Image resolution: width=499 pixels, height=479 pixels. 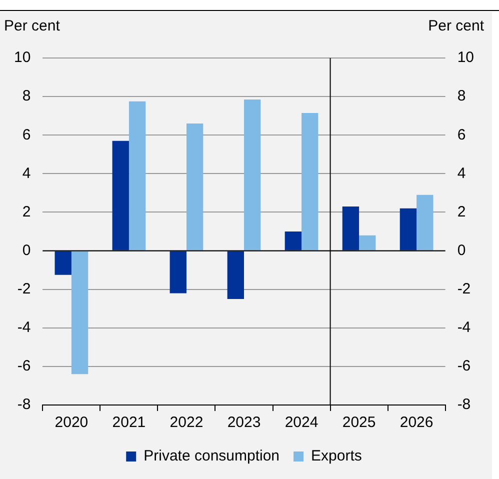 What do you see at coordinates (32, 26) in the screenshot?
I see `y-axis-title: Per cent` at bounding box center [32, 26].